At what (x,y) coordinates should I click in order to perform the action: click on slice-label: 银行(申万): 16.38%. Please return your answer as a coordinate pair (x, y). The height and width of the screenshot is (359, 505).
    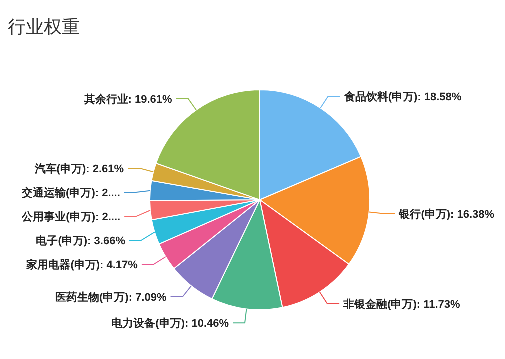
    Looking at the image, I should click on (446, 214).